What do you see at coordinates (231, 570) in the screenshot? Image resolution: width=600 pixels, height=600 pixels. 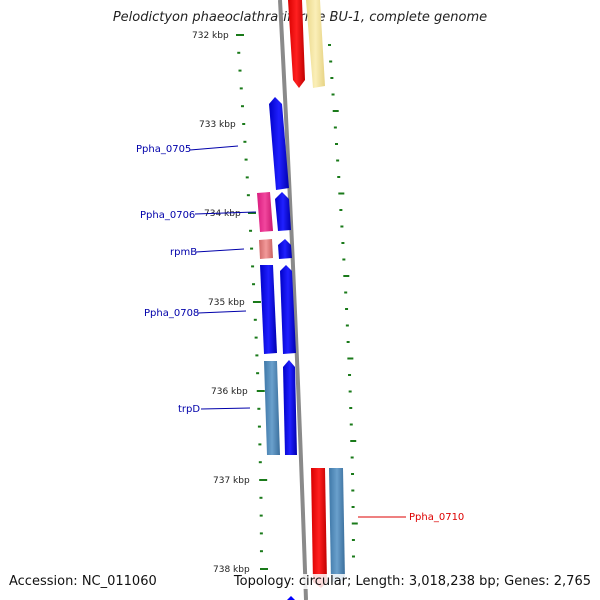 I see `tick-label-738: 738 kbp` at bounding box center [231, 570].